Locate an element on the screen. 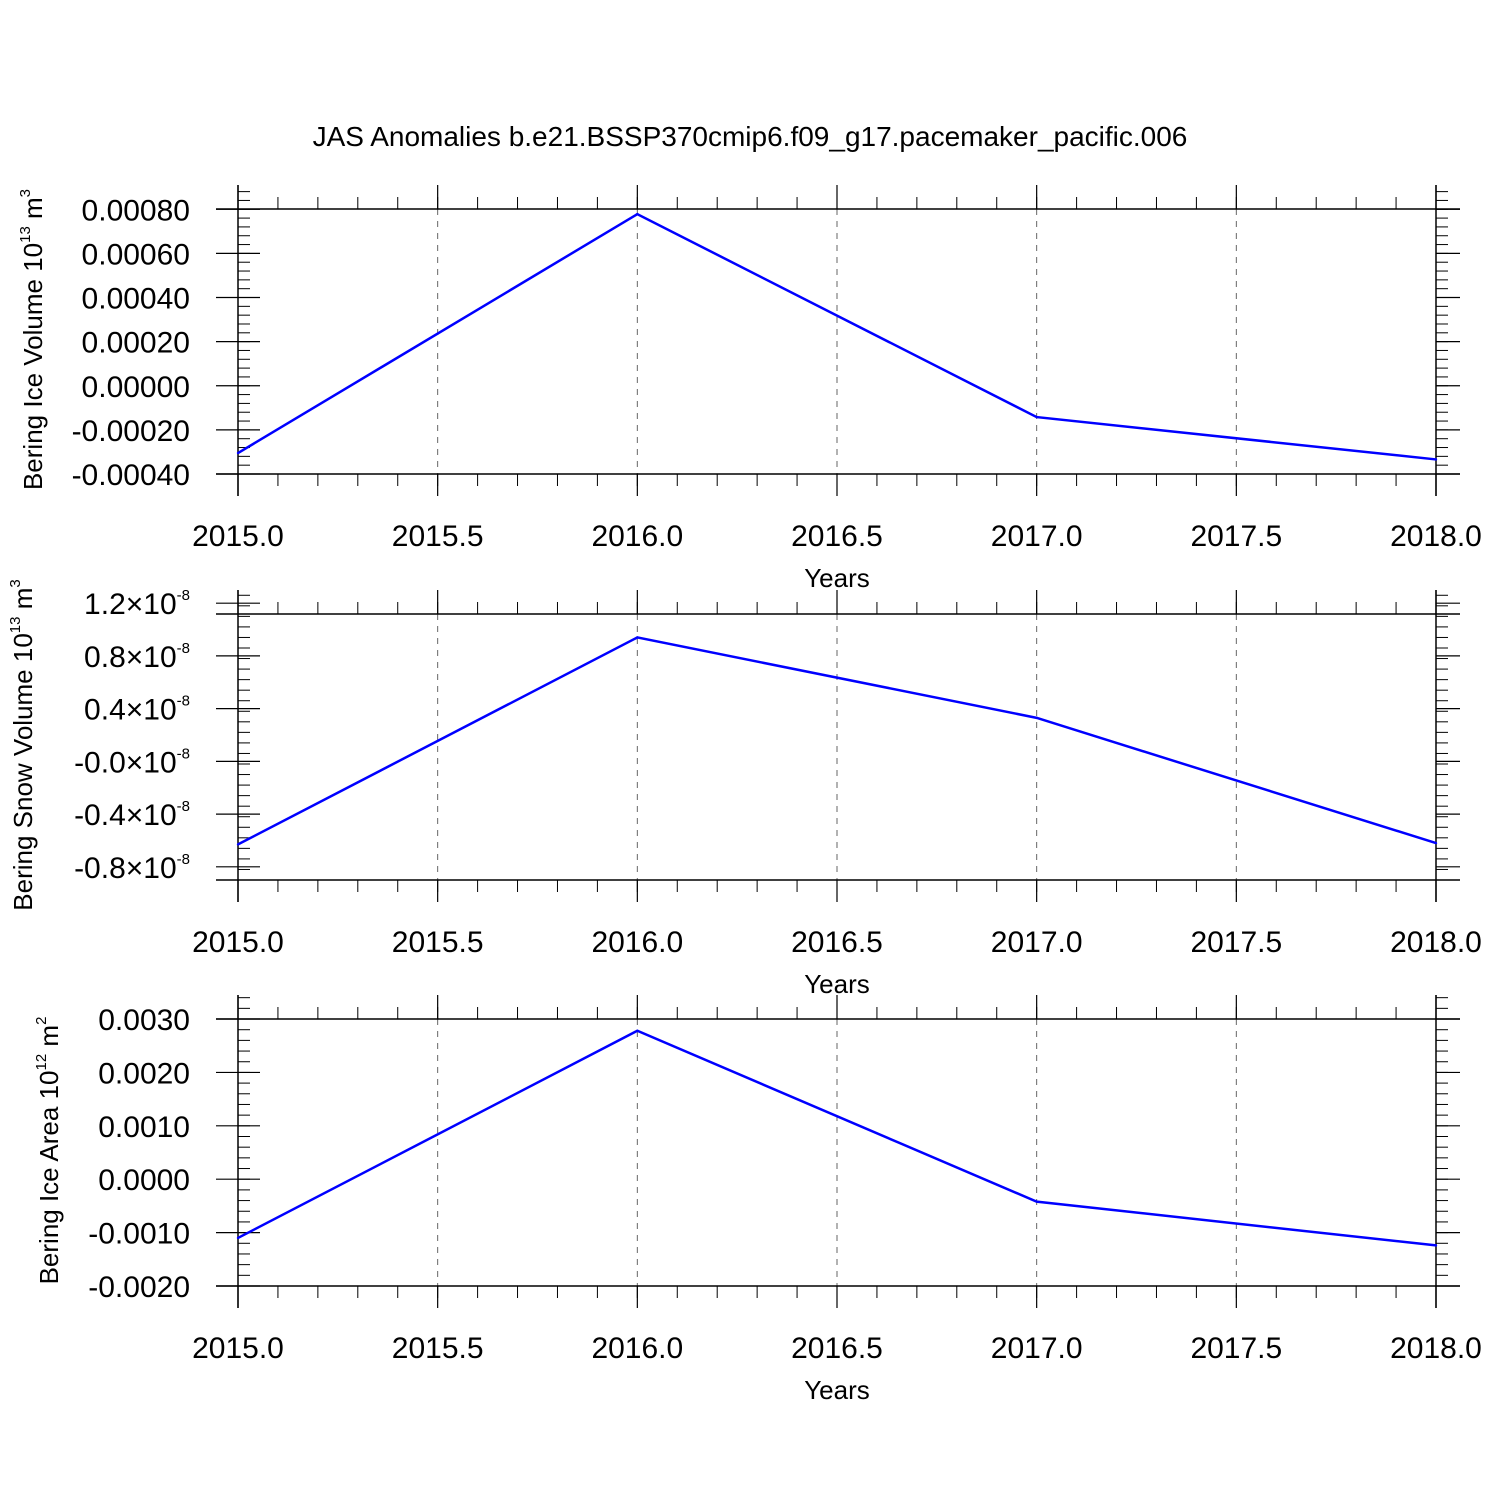  y-axis-title: Bering Snow Volume 1013 m3 is located at coordinates (22, 744).